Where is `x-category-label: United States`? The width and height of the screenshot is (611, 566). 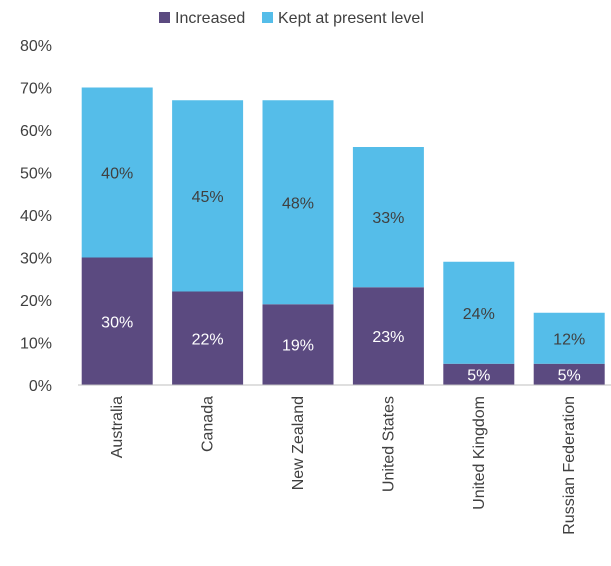
x-category-label: United States is located at coordinates (388, 444).